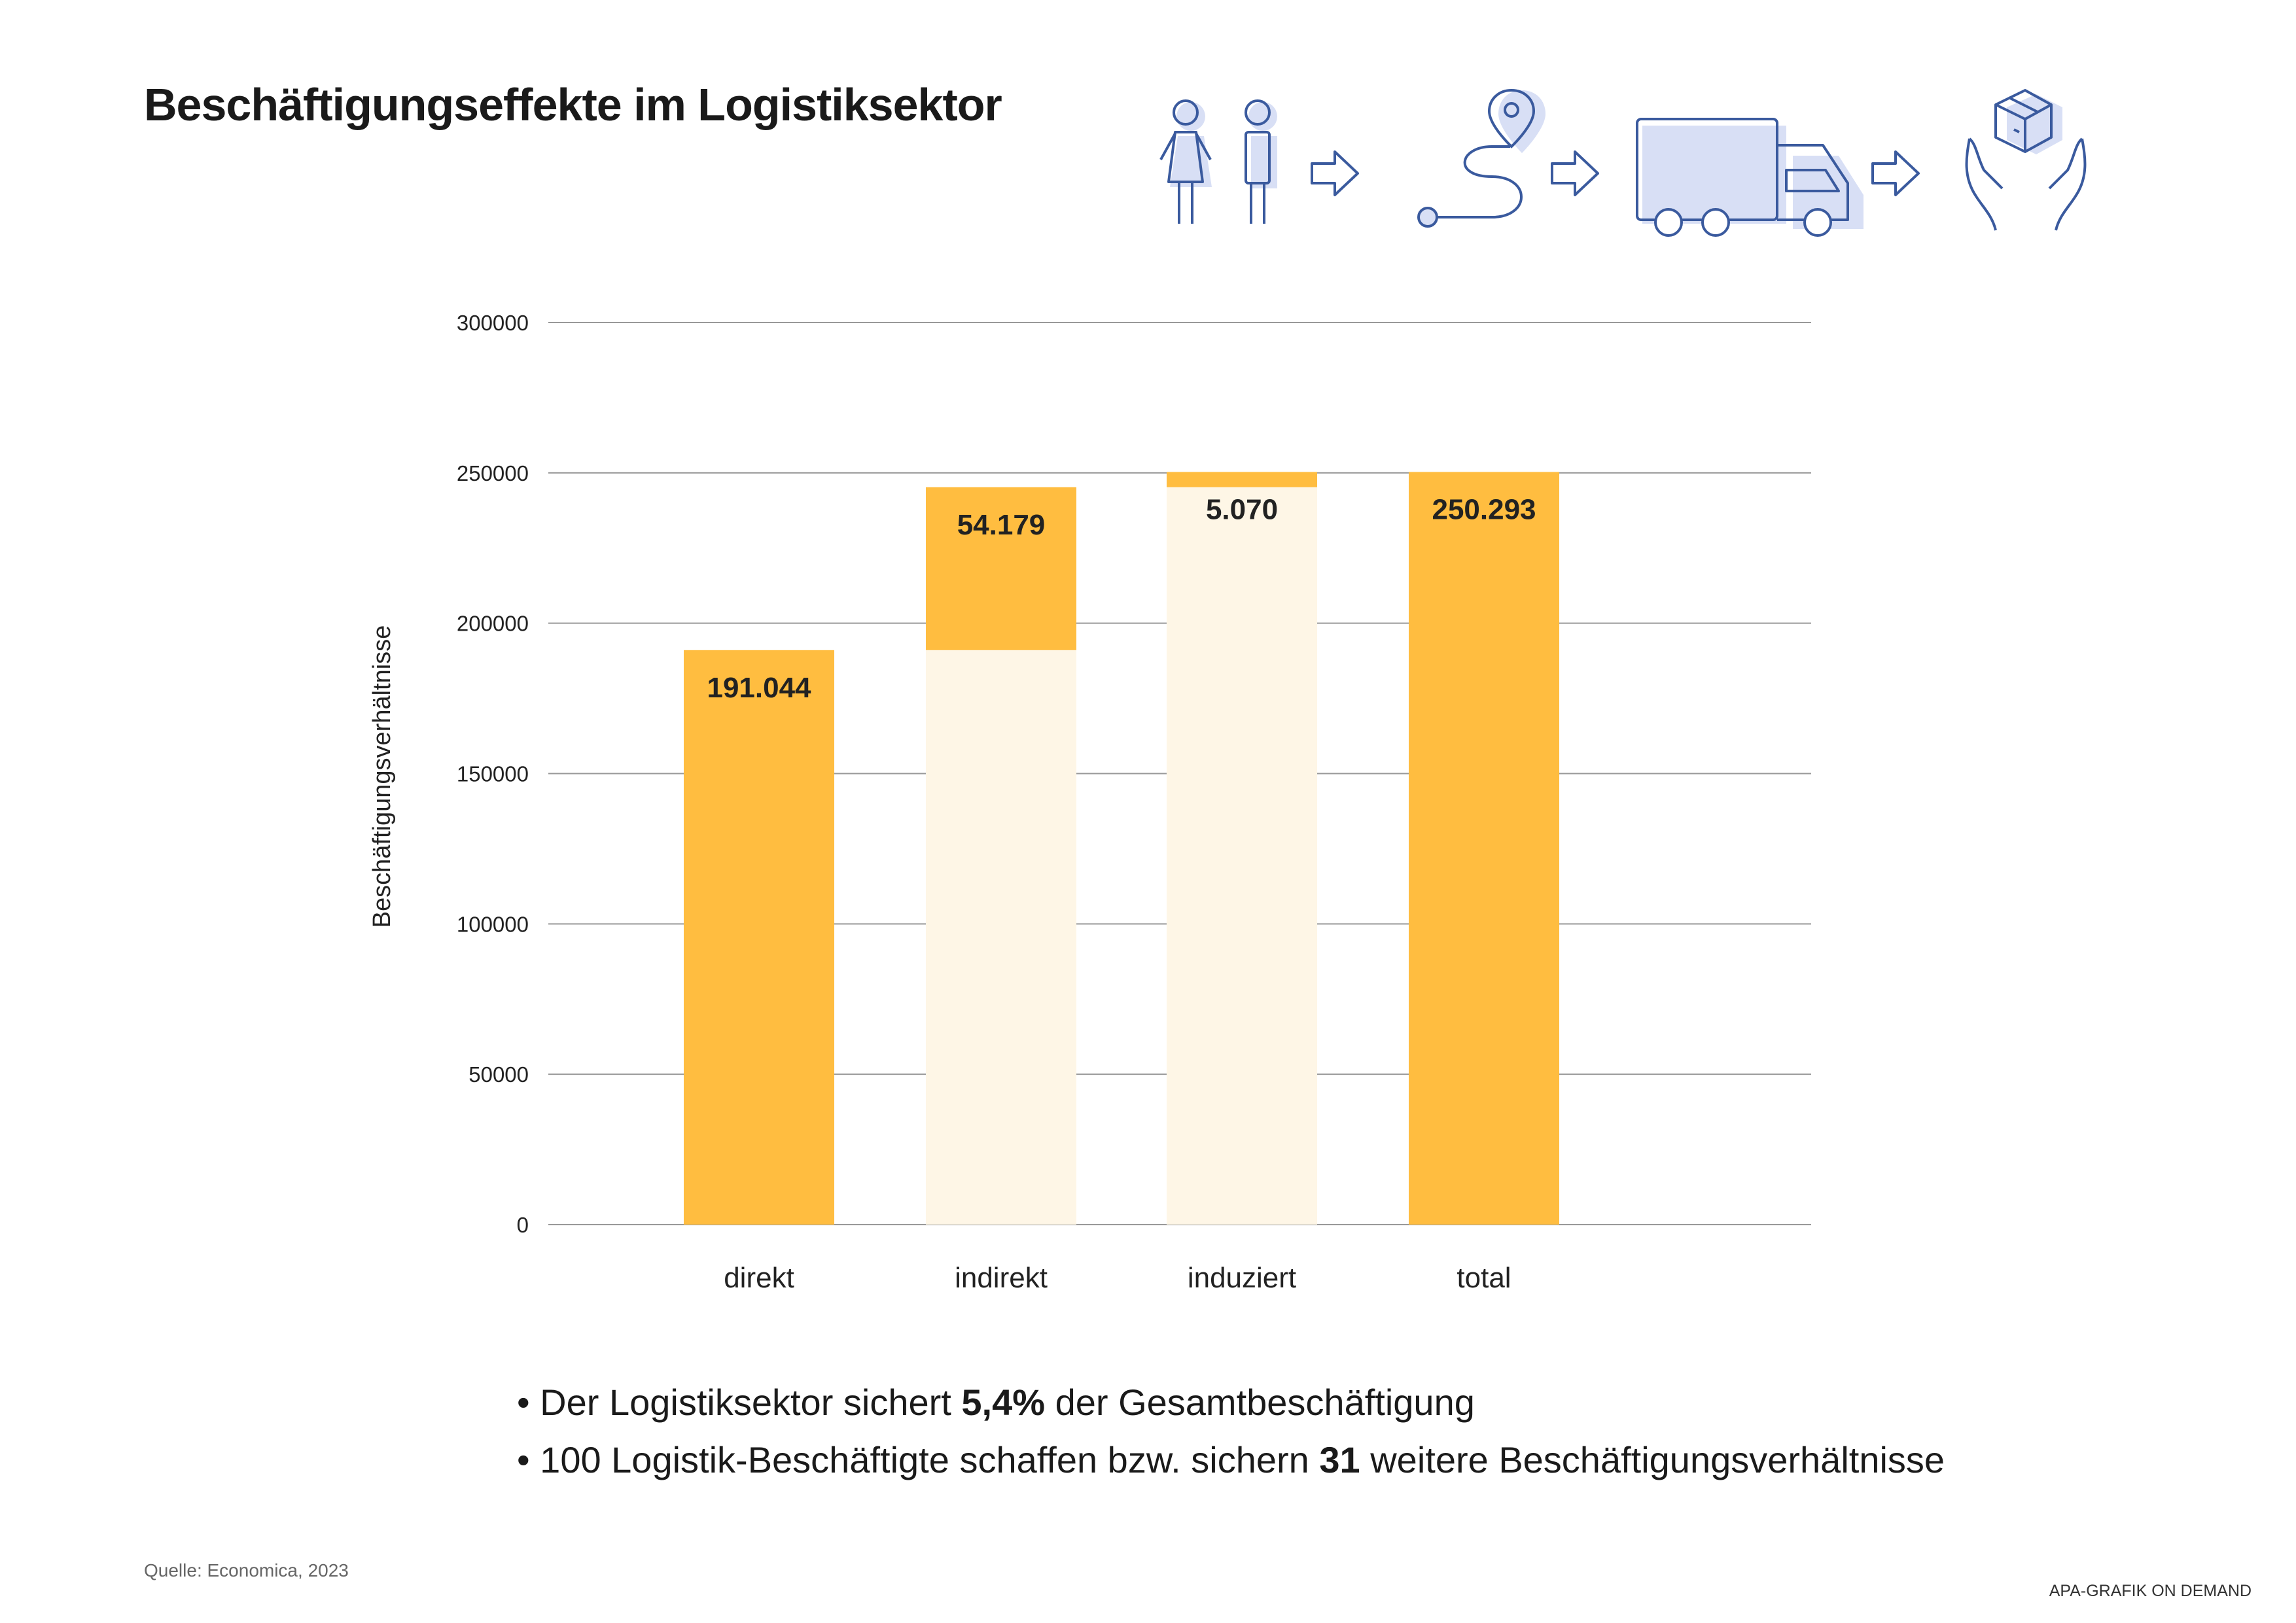 The width and height of the screenshot is (2296, 1623). Describe the element at coordinates (573, 104) in the screenshot. I see `chart-title: Beschäftigungseffekte im Logistiksektor` at that location.